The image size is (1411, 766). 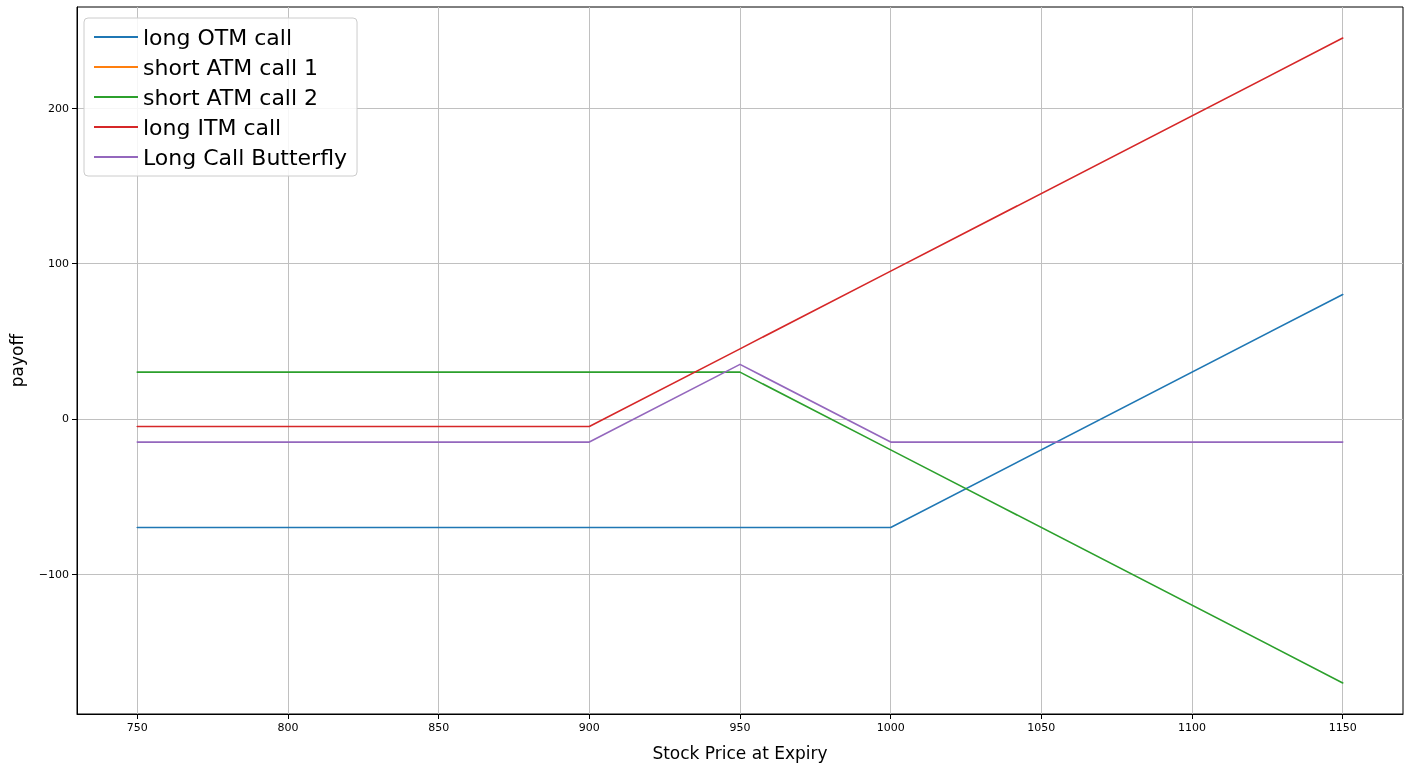 What do you see at coordinates (740, 752) in the screenshot?
I see `x-axis-title: Stock Price at Expiry` at bounding box center [740, 752].